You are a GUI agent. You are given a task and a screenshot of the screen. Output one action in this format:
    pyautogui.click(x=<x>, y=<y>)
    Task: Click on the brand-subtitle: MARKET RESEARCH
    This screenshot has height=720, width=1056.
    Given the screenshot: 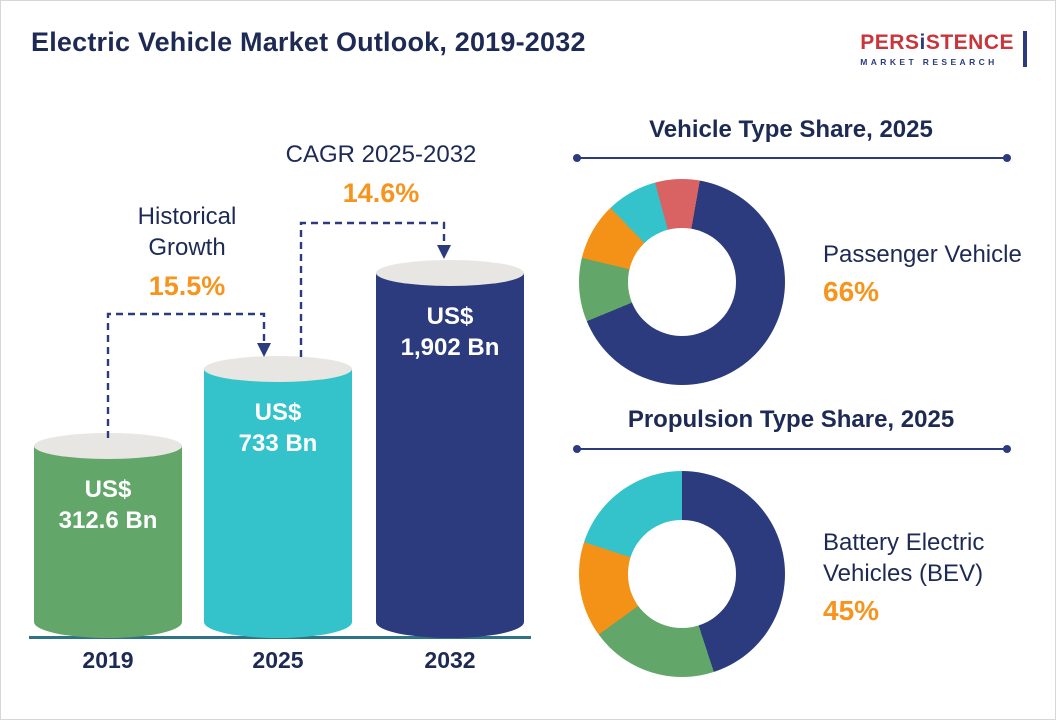 What is the action you would take?
    pyautogui.click(x=929, y=62)
    